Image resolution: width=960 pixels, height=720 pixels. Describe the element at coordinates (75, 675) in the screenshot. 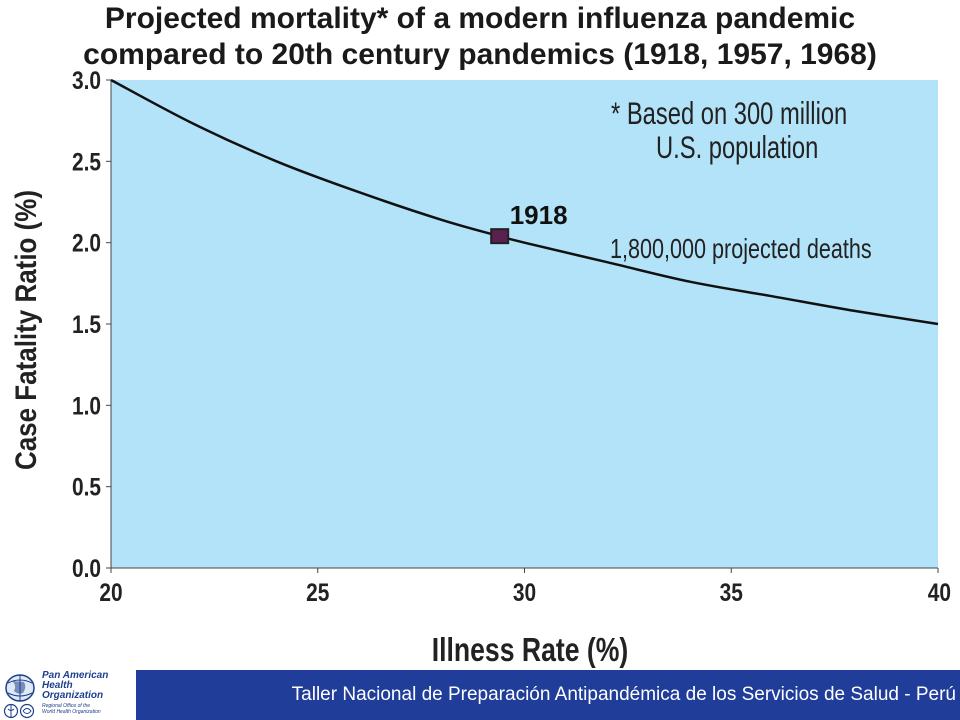

I see `logo-text-line1: Pan American` at that location.